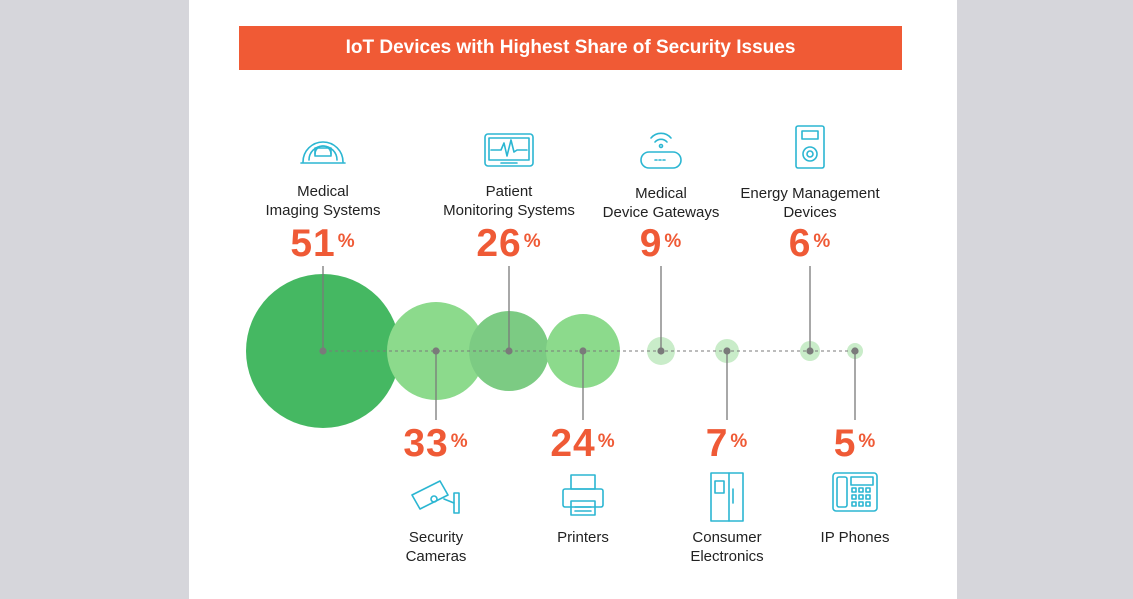 This screenshot has height=599, width=1133. Describe the element at coordinates (435, 497) in the screenshot. I see `security-camera-icon` at that location.